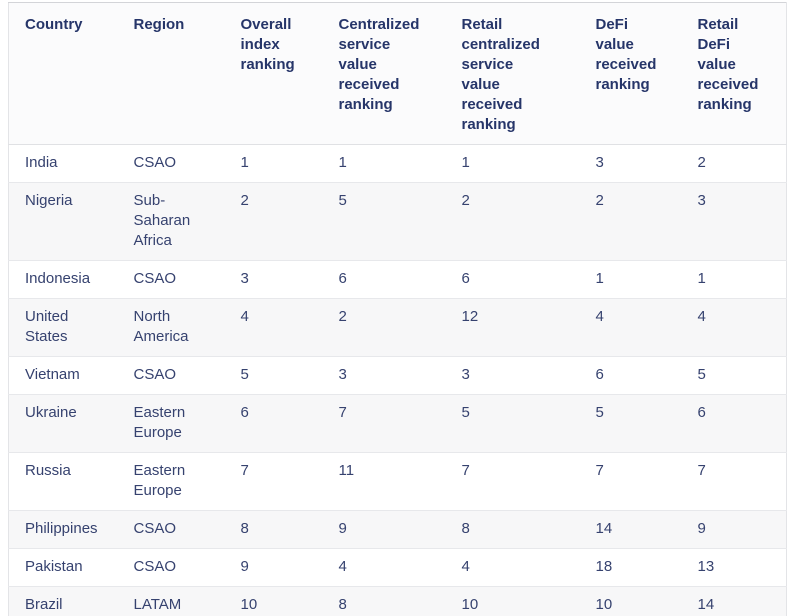  What do you see at coordinates (465, 470) in the screenshot?
I see `cell-retail-centralized-service-ranking: 7` at bounding box center [465, 470].